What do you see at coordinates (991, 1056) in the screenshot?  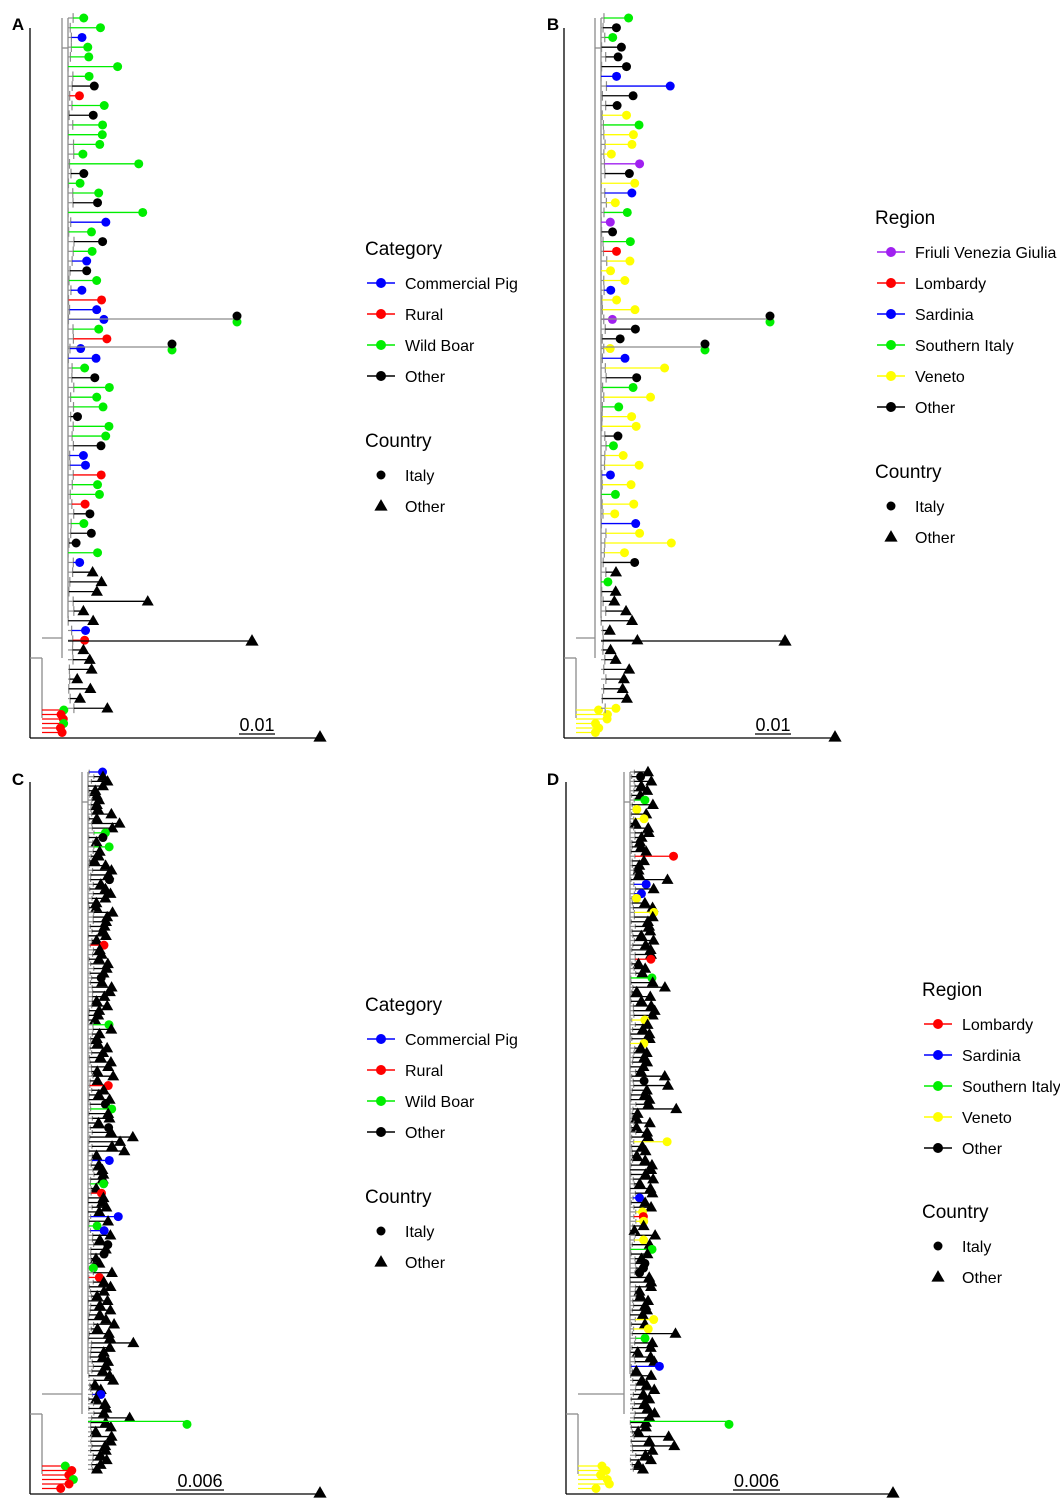 I see `legend-item-label: Sardinia` at bounding box center [991, 1056].